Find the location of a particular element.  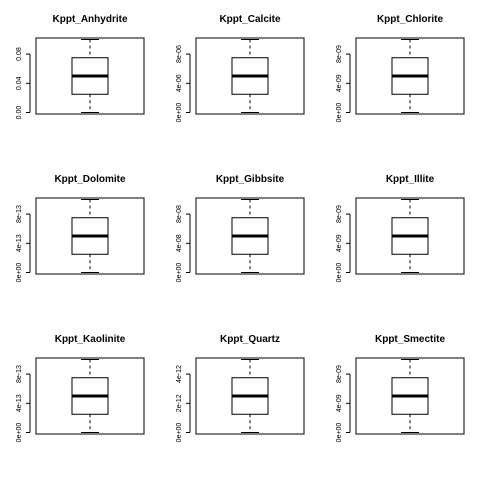

boxplot-panel: Kppt_Kaolinite 0e+00 4e-13 8e-13 is located at coordinates (80, 388).